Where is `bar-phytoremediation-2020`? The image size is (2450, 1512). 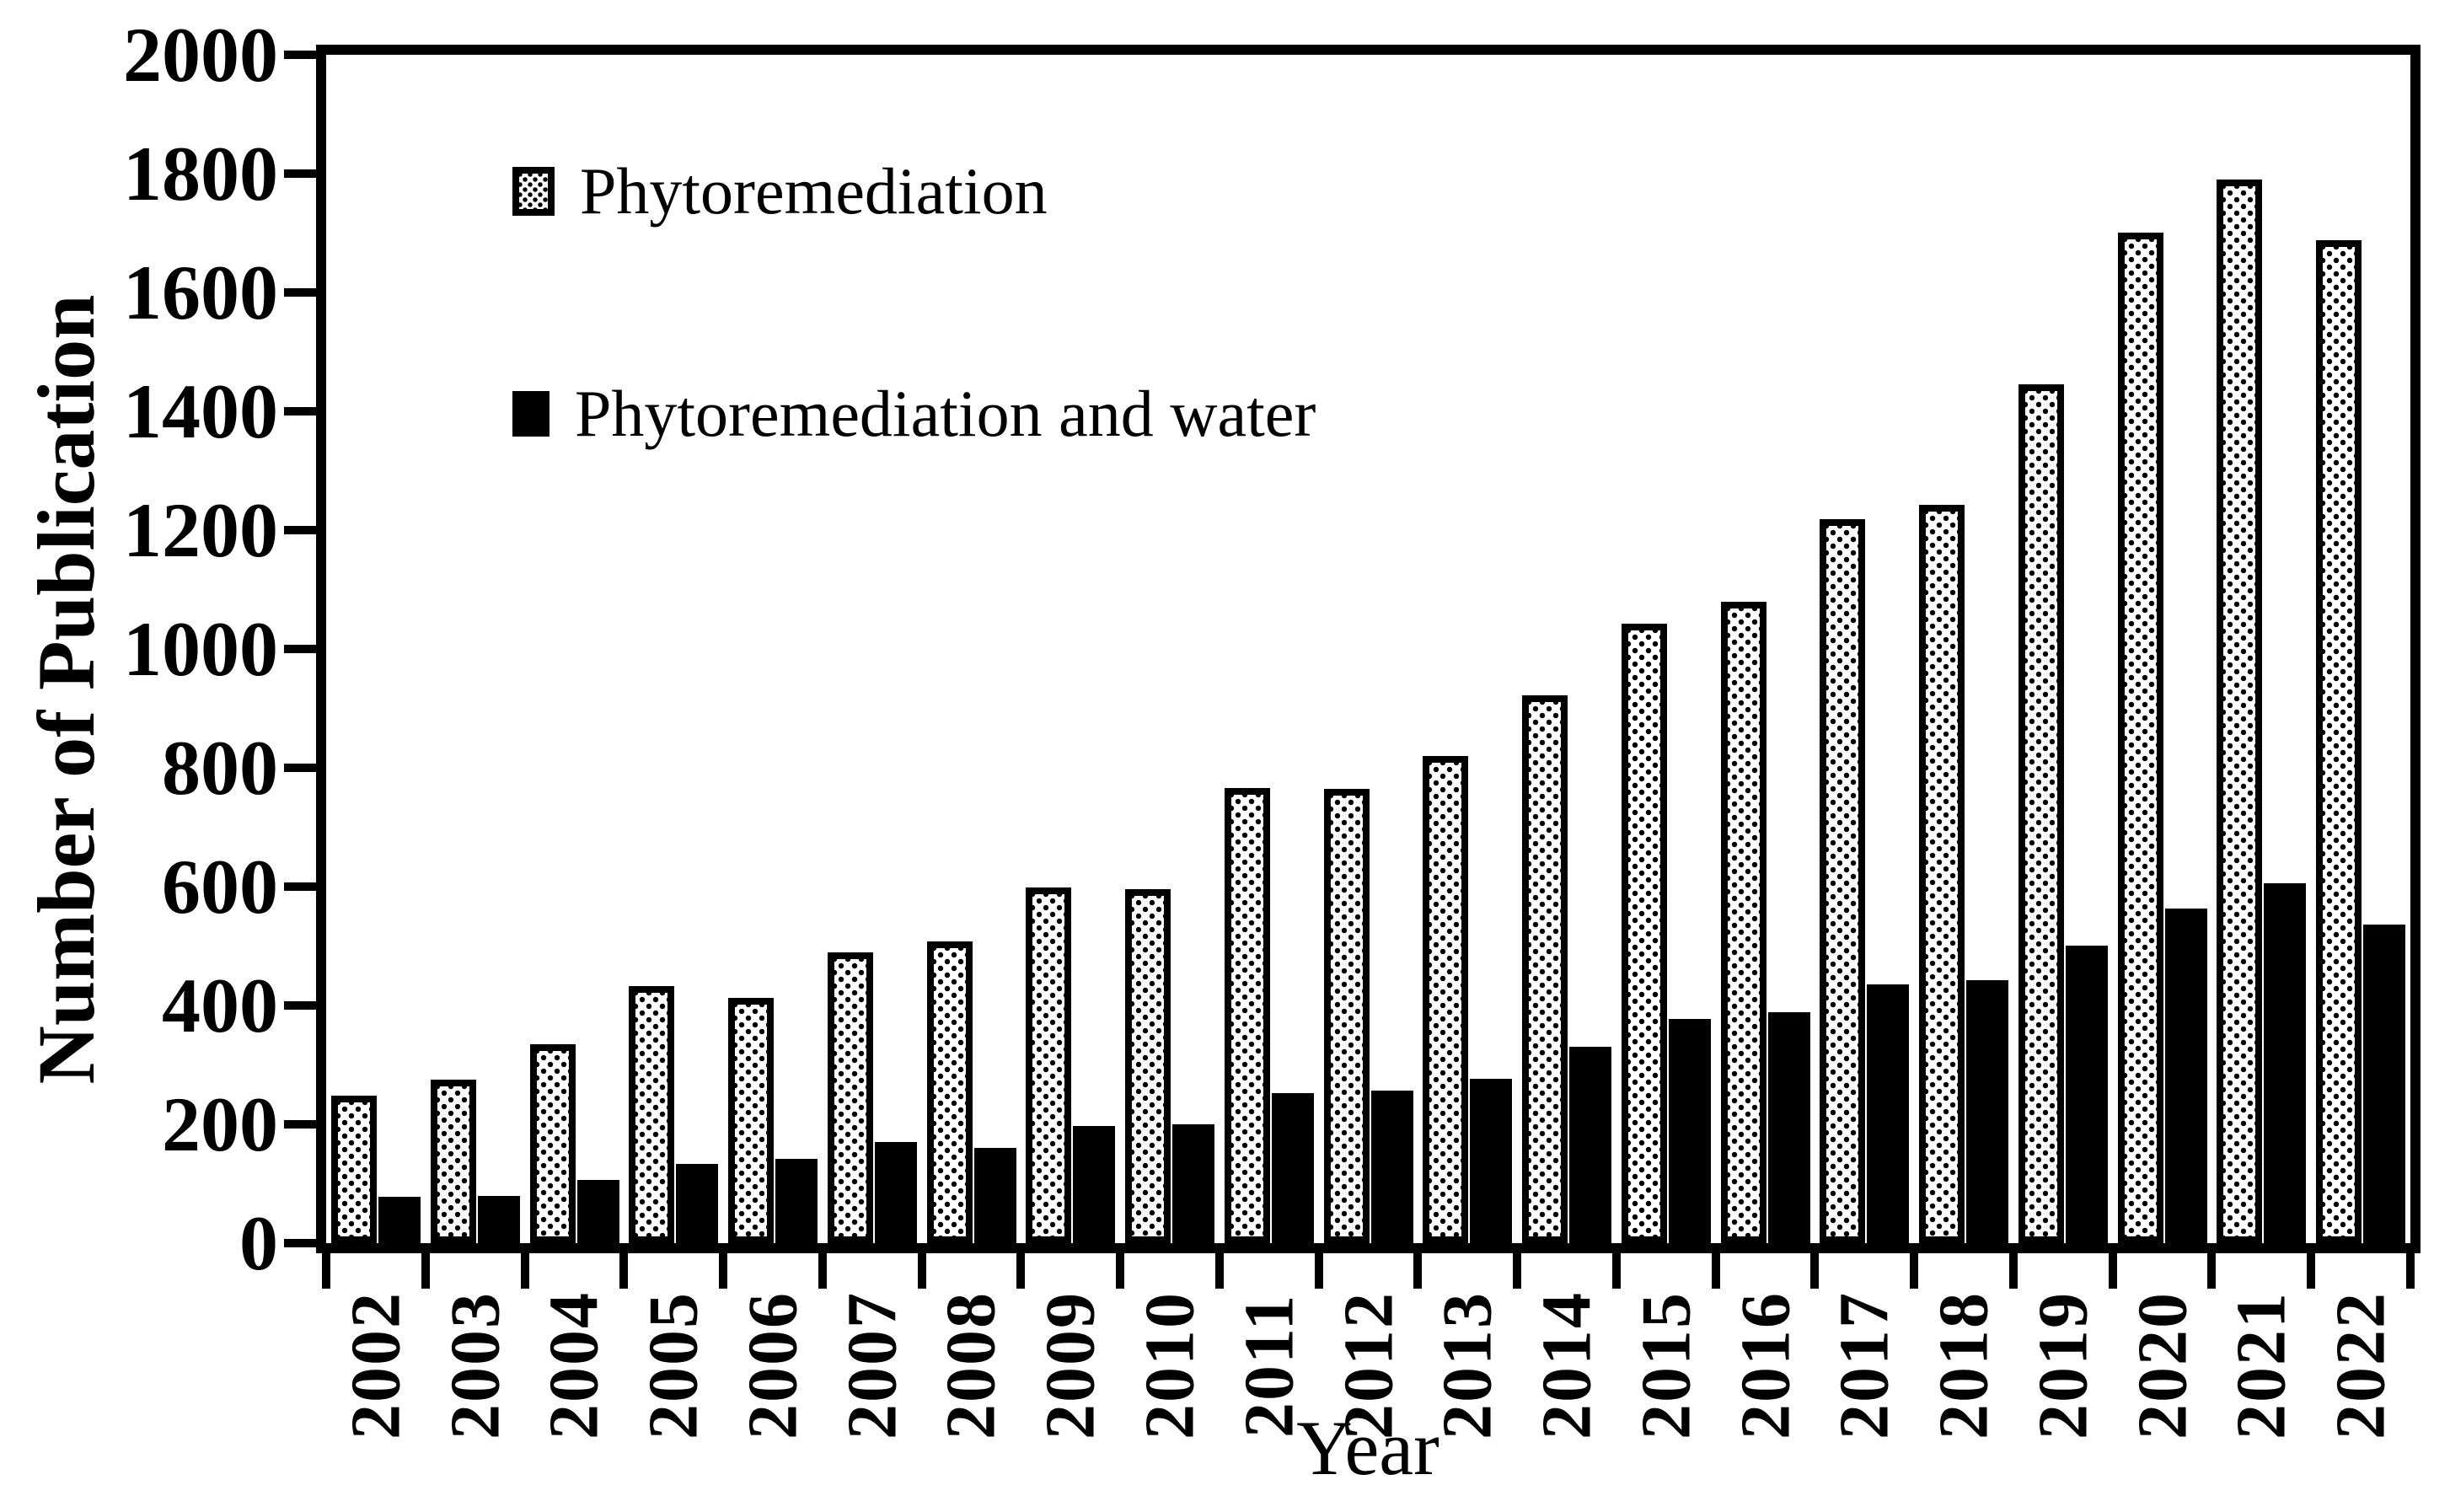
bar-phytoremediation-2020 is located at coordinates (2140, 738).